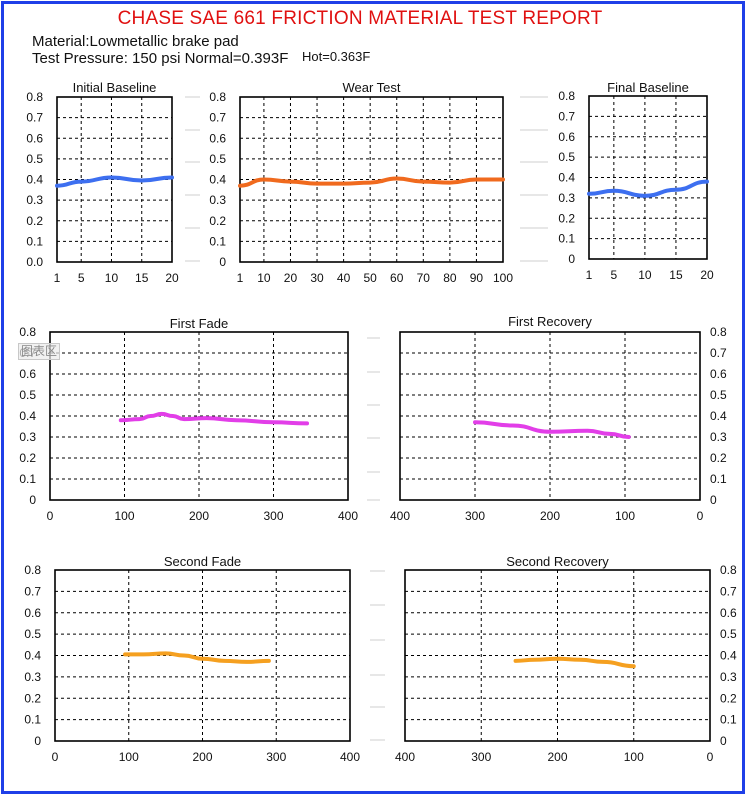 This screenshot has width=750, height=800. Describe the element at coordinates (574, 662) in the screenshot. I see `second-recovery-series-line` at that location.